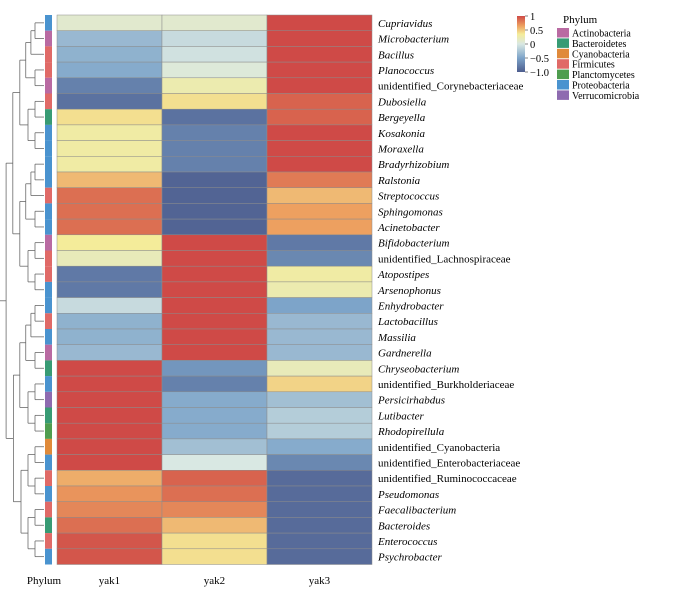 This screenshot has height=613, width=700. I want to click on legend-label: Bacteroidetes, so click(599, 44).